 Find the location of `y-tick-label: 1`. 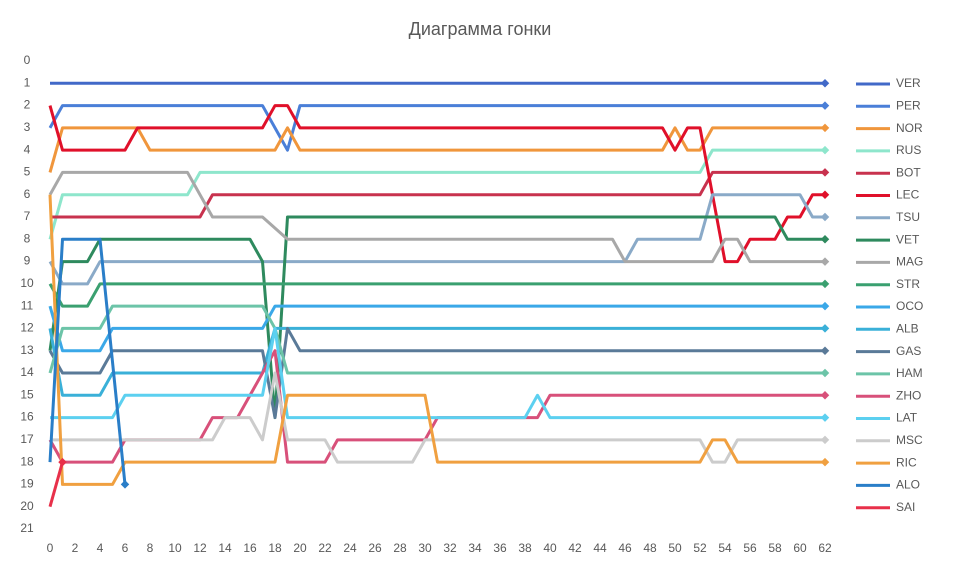

y-tick-label: 1 is located at coordinates (27, 82).